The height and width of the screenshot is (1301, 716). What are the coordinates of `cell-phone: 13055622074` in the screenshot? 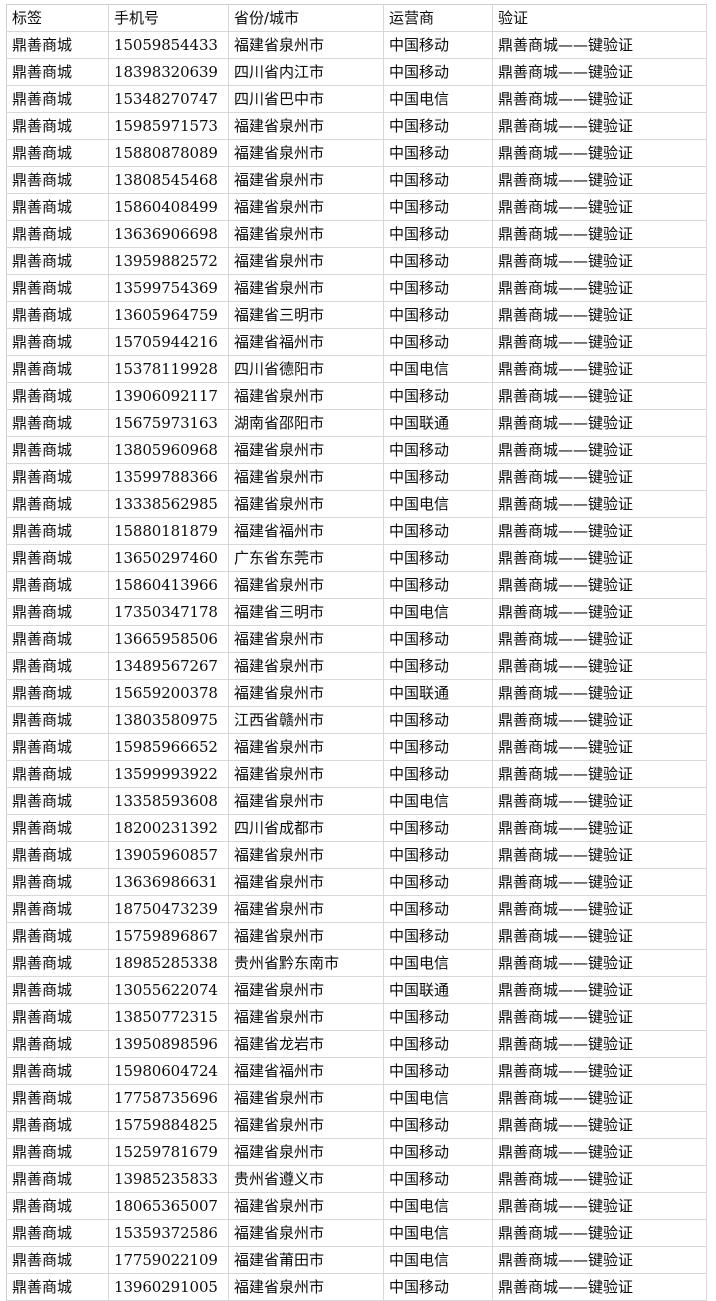 It's located at (168, 990).